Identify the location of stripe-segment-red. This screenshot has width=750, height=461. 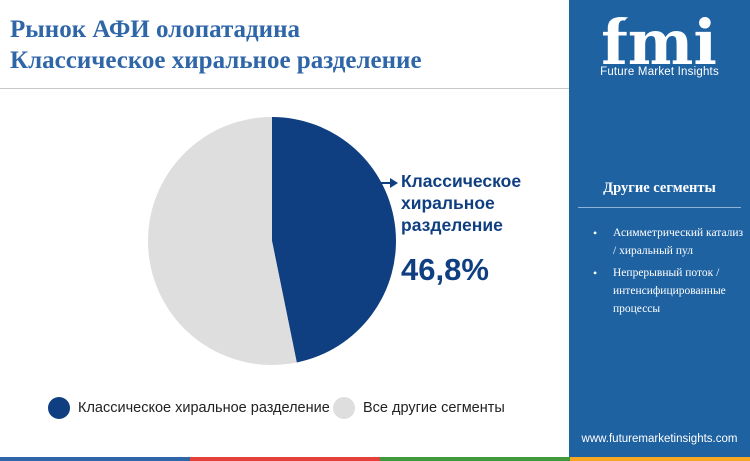
(285, 459).